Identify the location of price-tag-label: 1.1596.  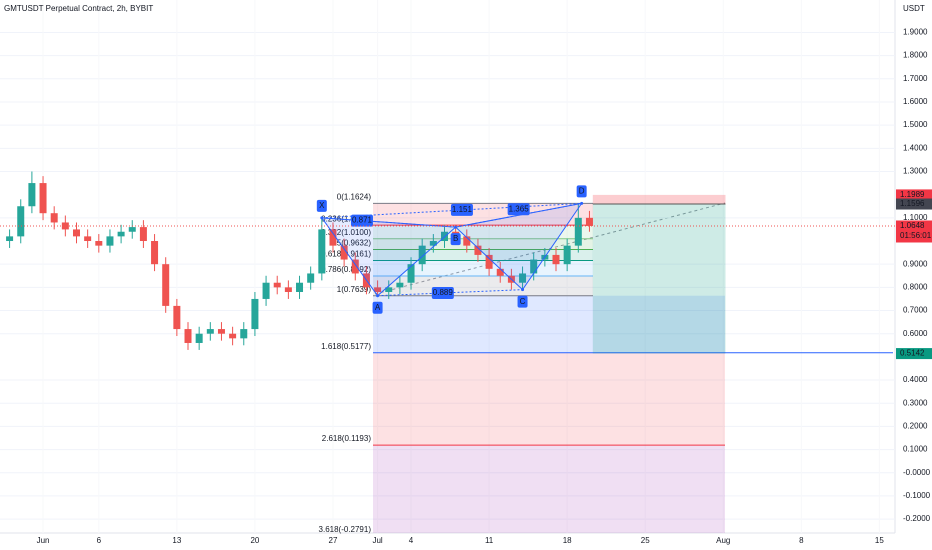
(912, 203).